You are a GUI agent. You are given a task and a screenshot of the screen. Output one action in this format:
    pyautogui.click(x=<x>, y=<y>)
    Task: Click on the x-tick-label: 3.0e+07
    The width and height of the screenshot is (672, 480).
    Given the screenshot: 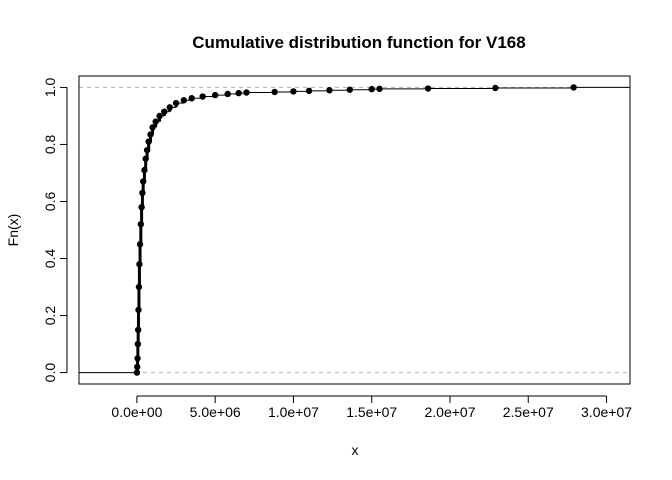 What is the action you would take?
    pyautogui.click(x=606, y=412)
    